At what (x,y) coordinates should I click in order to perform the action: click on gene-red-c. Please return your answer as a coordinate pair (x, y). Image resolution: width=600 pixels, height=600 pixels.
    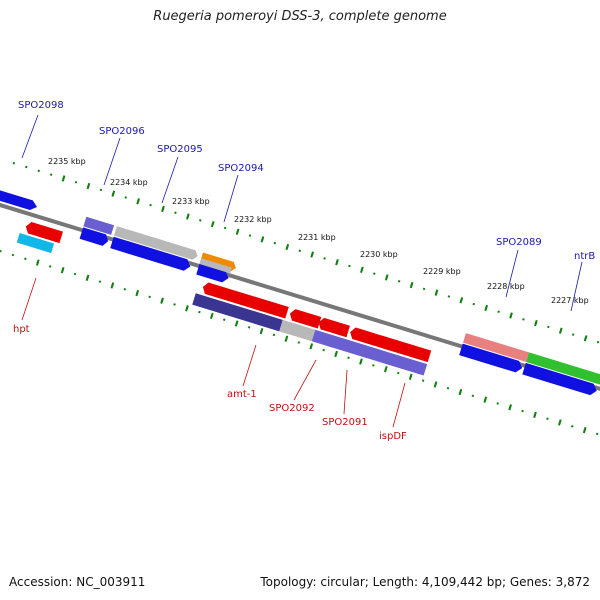
    Looking at the image, I should click on (333, 327).